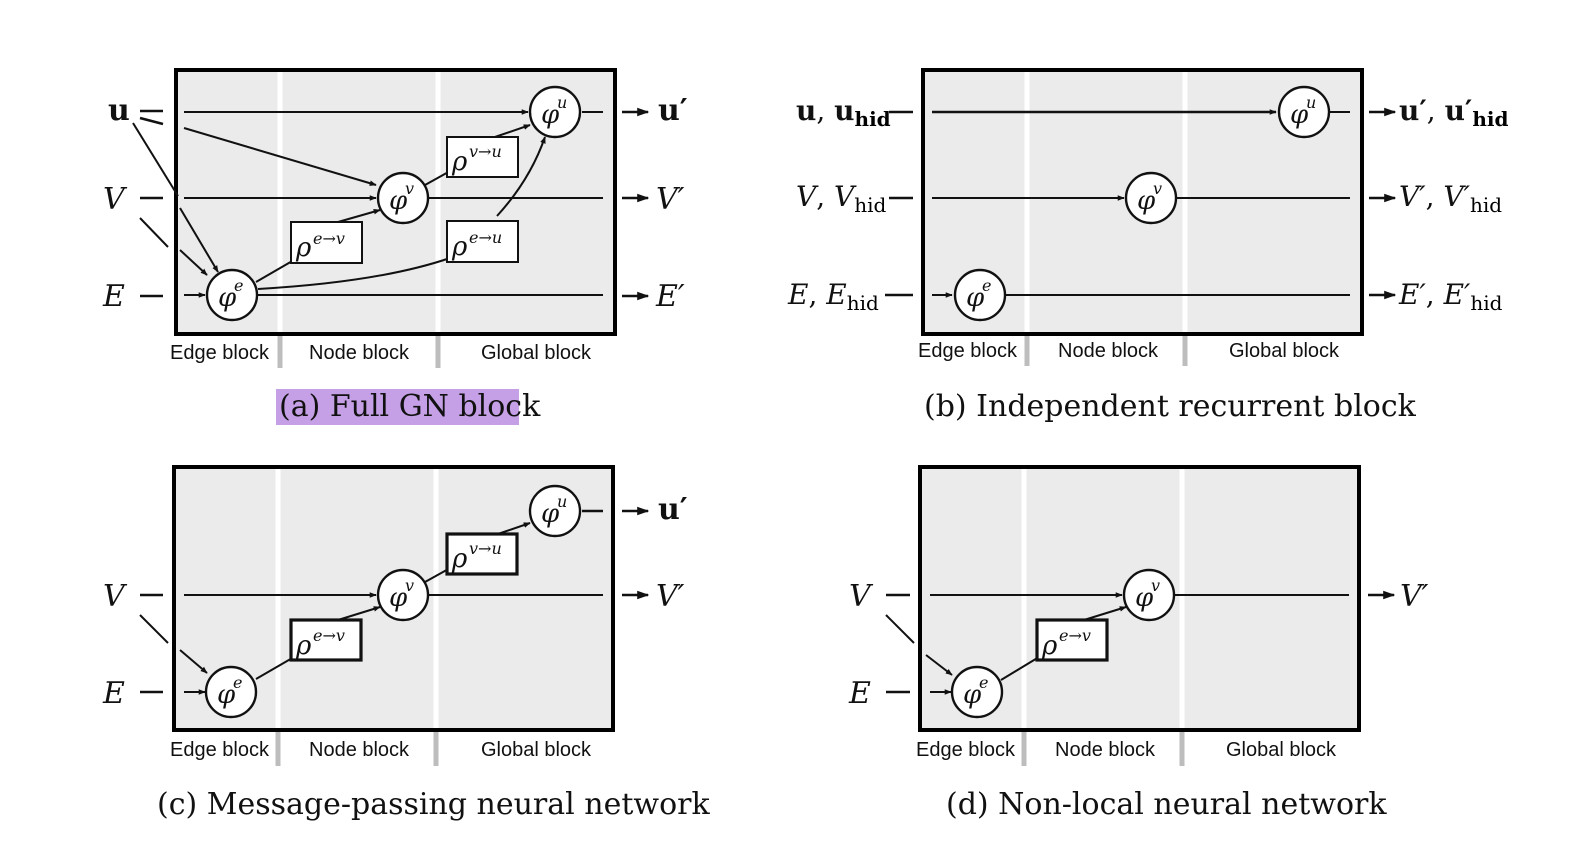 Image resolution: width=1592 pixels, height=850 pixels. I want to click on panel-b-output-u-hid: hid, so click(1490, 119).